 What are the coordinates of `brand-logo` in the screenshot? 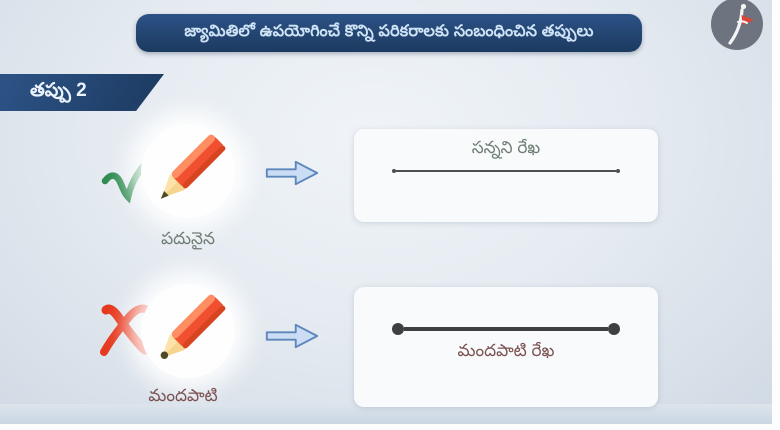 It's located at (737, 25).